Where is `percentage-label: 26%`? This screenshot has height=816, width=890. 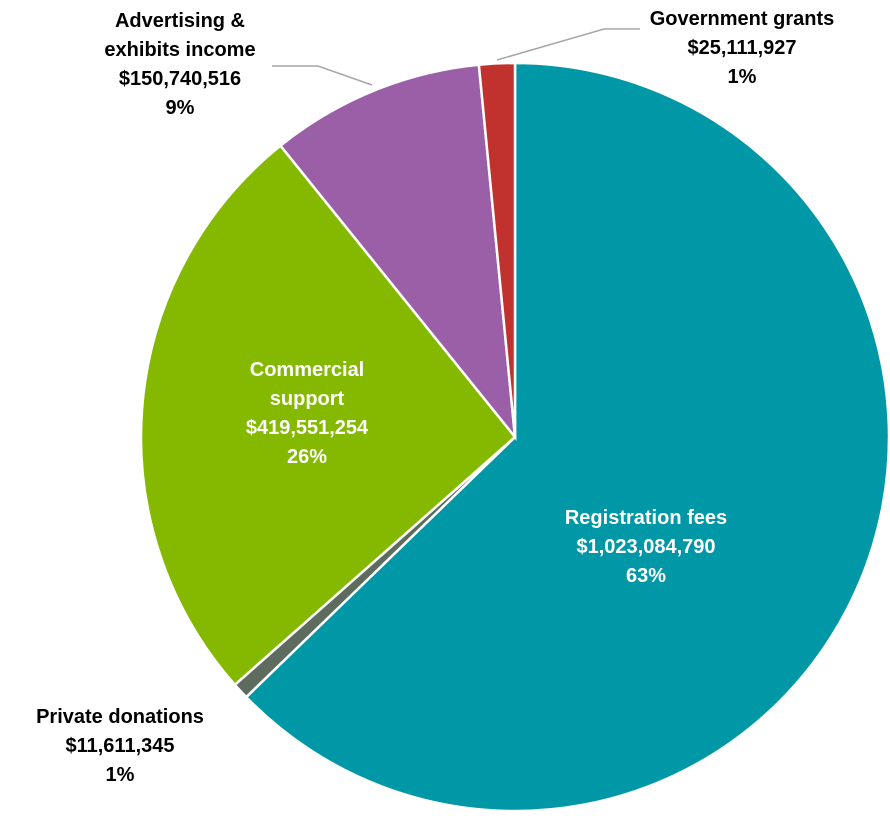
percentage-label: 26% is located at coordinates (307, 457).